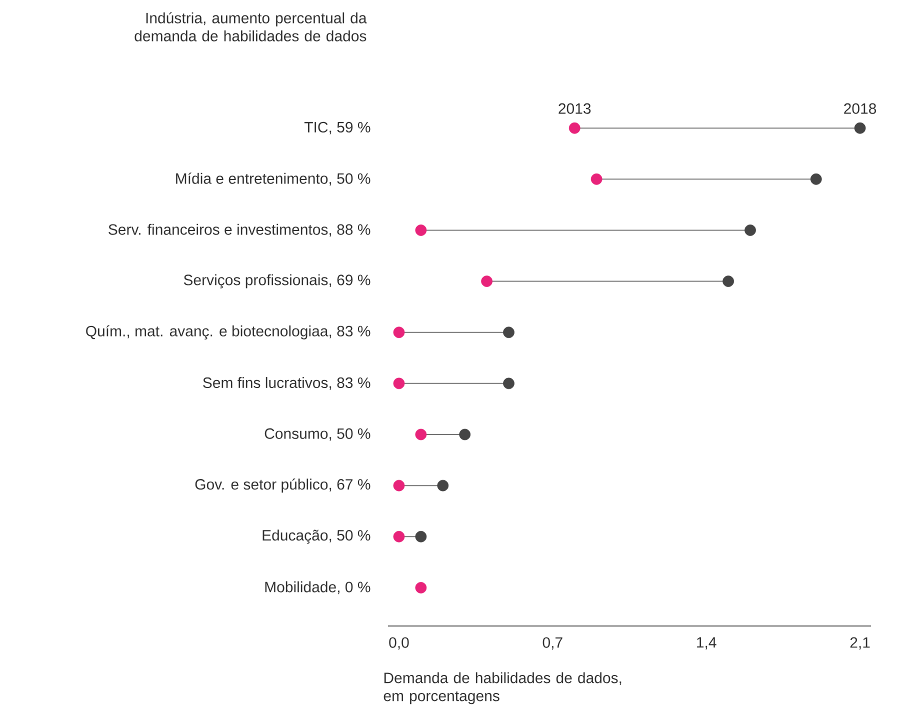 The height and width of the screenshot is (712, 899). Describe the element at coordinates (574, 108) in the screenshot. I see `series-label: 2013` at that location.